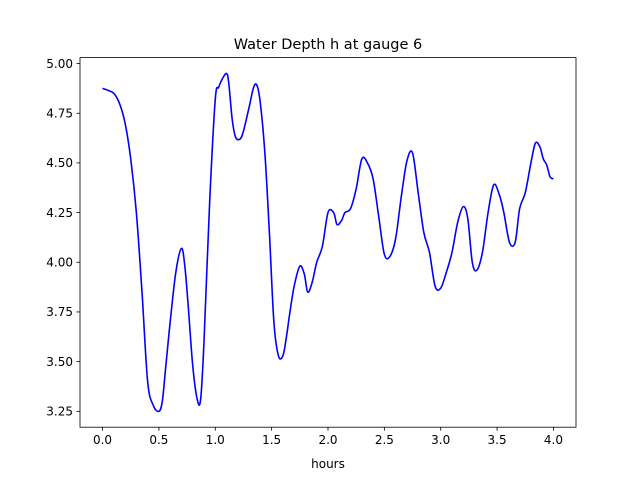 Image resolution: width=640 pixels, height=480 pixels. I want to click on y-axis: 3.25 3.50 3.75 4.00 4.25 4.50 4.75 5.00, so click(63, 238).